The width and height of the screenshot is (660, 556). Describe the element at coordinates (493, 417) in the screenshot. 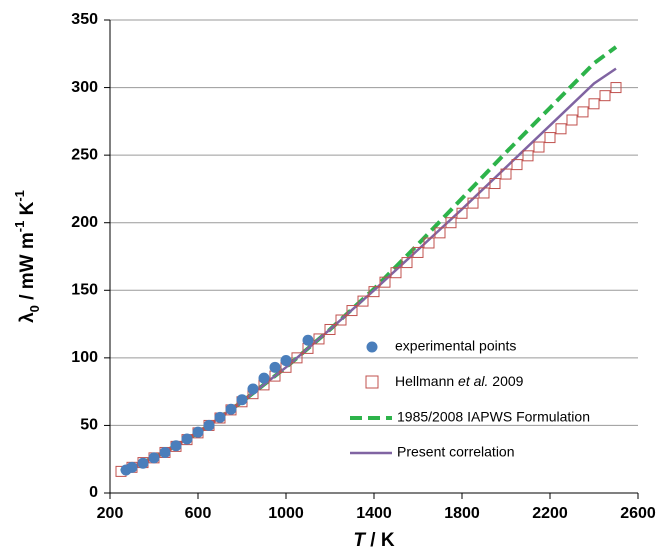

I see `legend-label: 1985/2008 IAPWS Formulation` at that location.